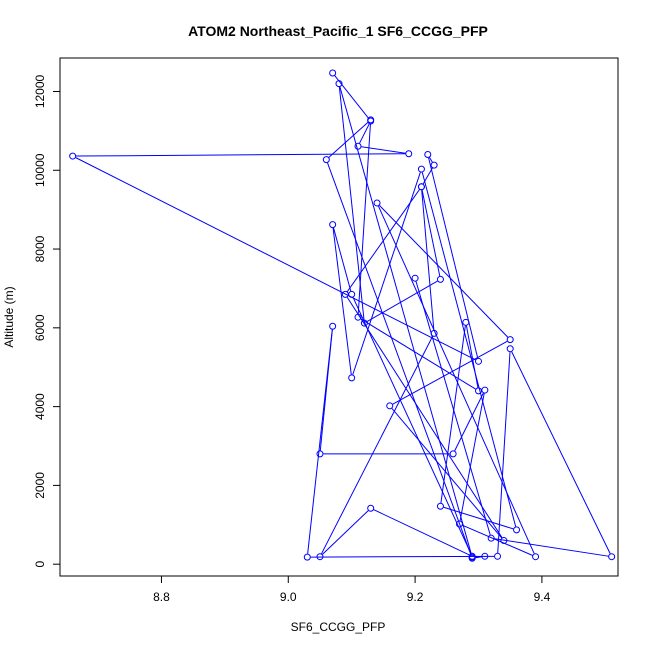 This screenshot has height=650, width=650. I want to click on y-tick-label: 8000, so click(40, 248).